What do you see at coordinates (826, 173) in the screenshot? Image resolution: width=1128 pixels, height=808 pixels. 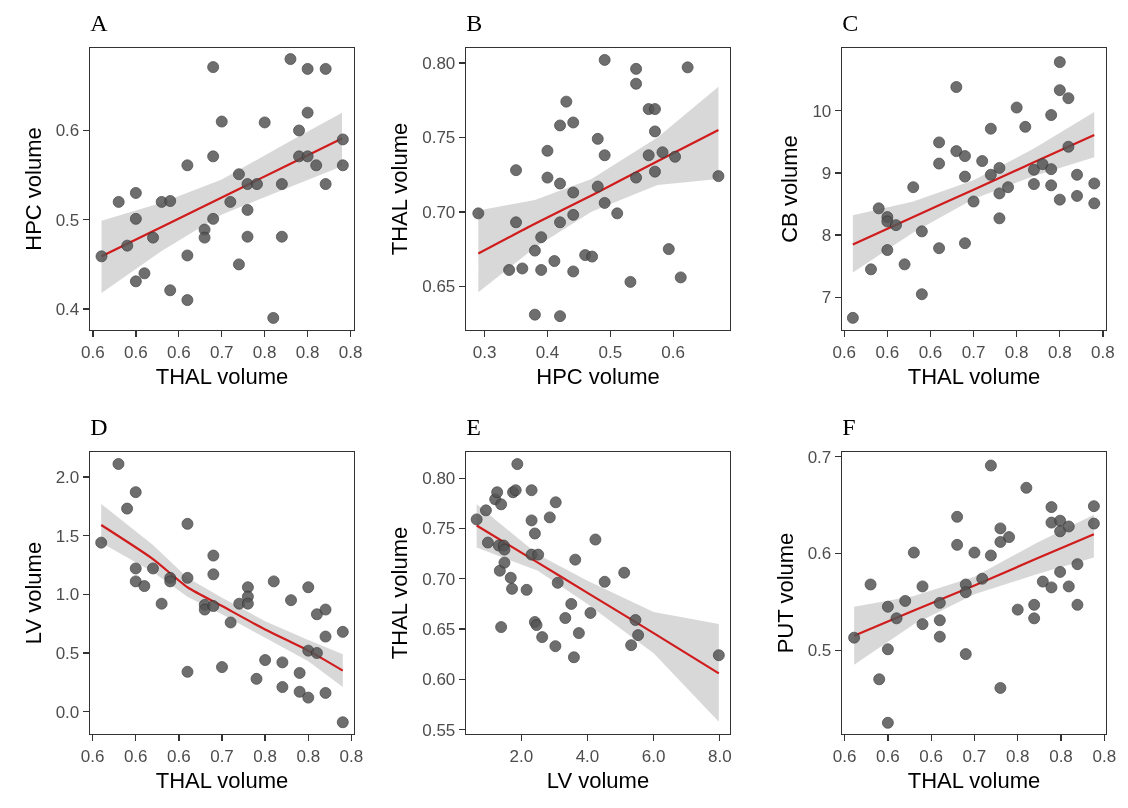 I see `y-tick-label: 9` at bounding box center [826, 173].